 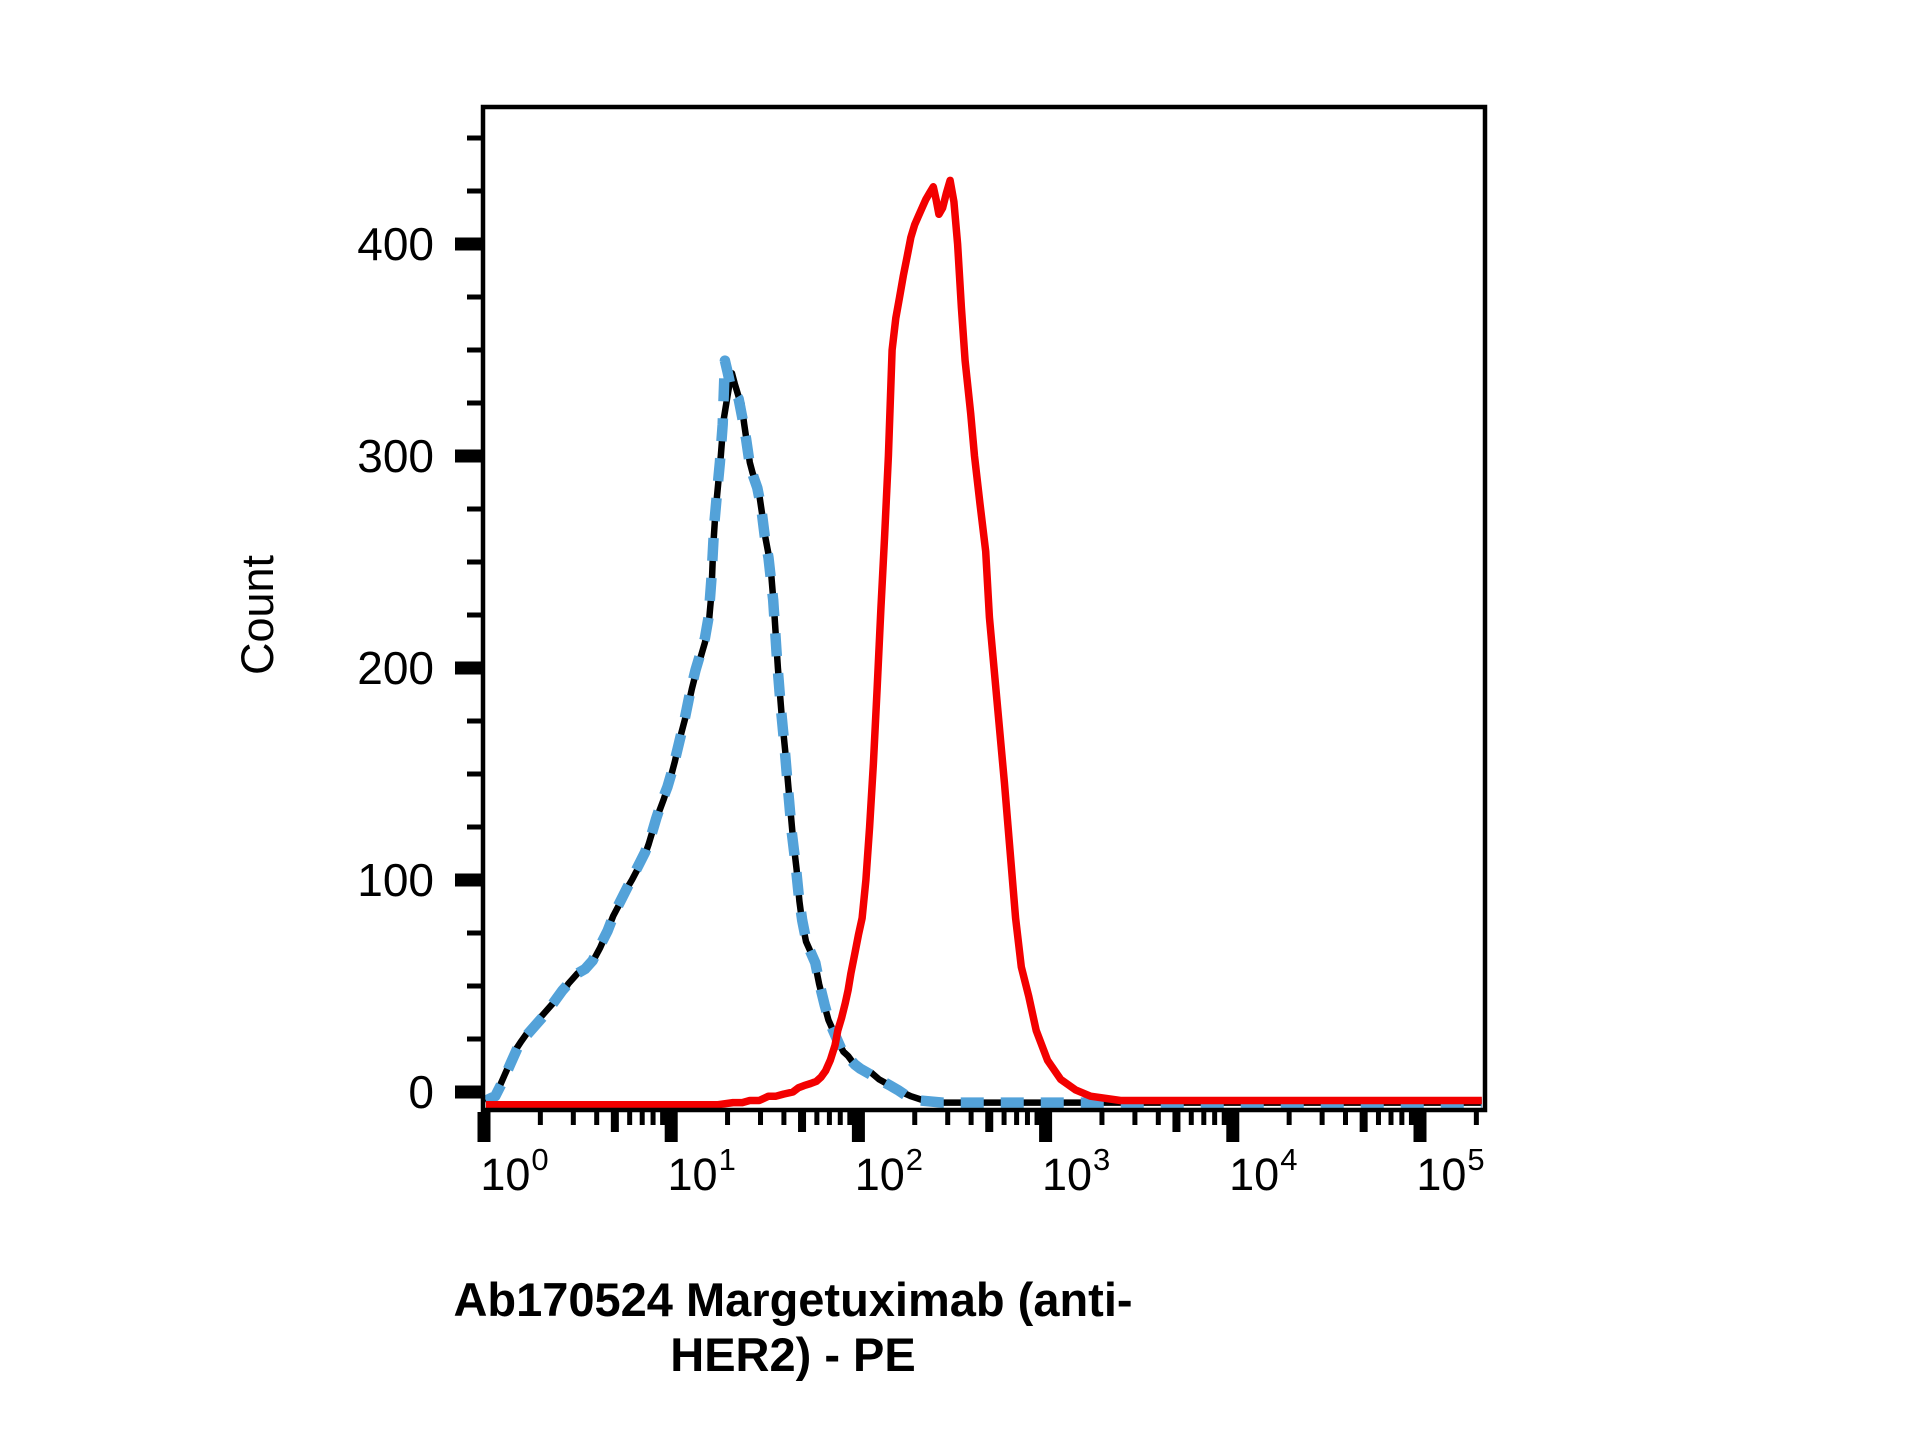 I want to click on x-tick-label-10e2: 10², so click(x=889, y=1171).